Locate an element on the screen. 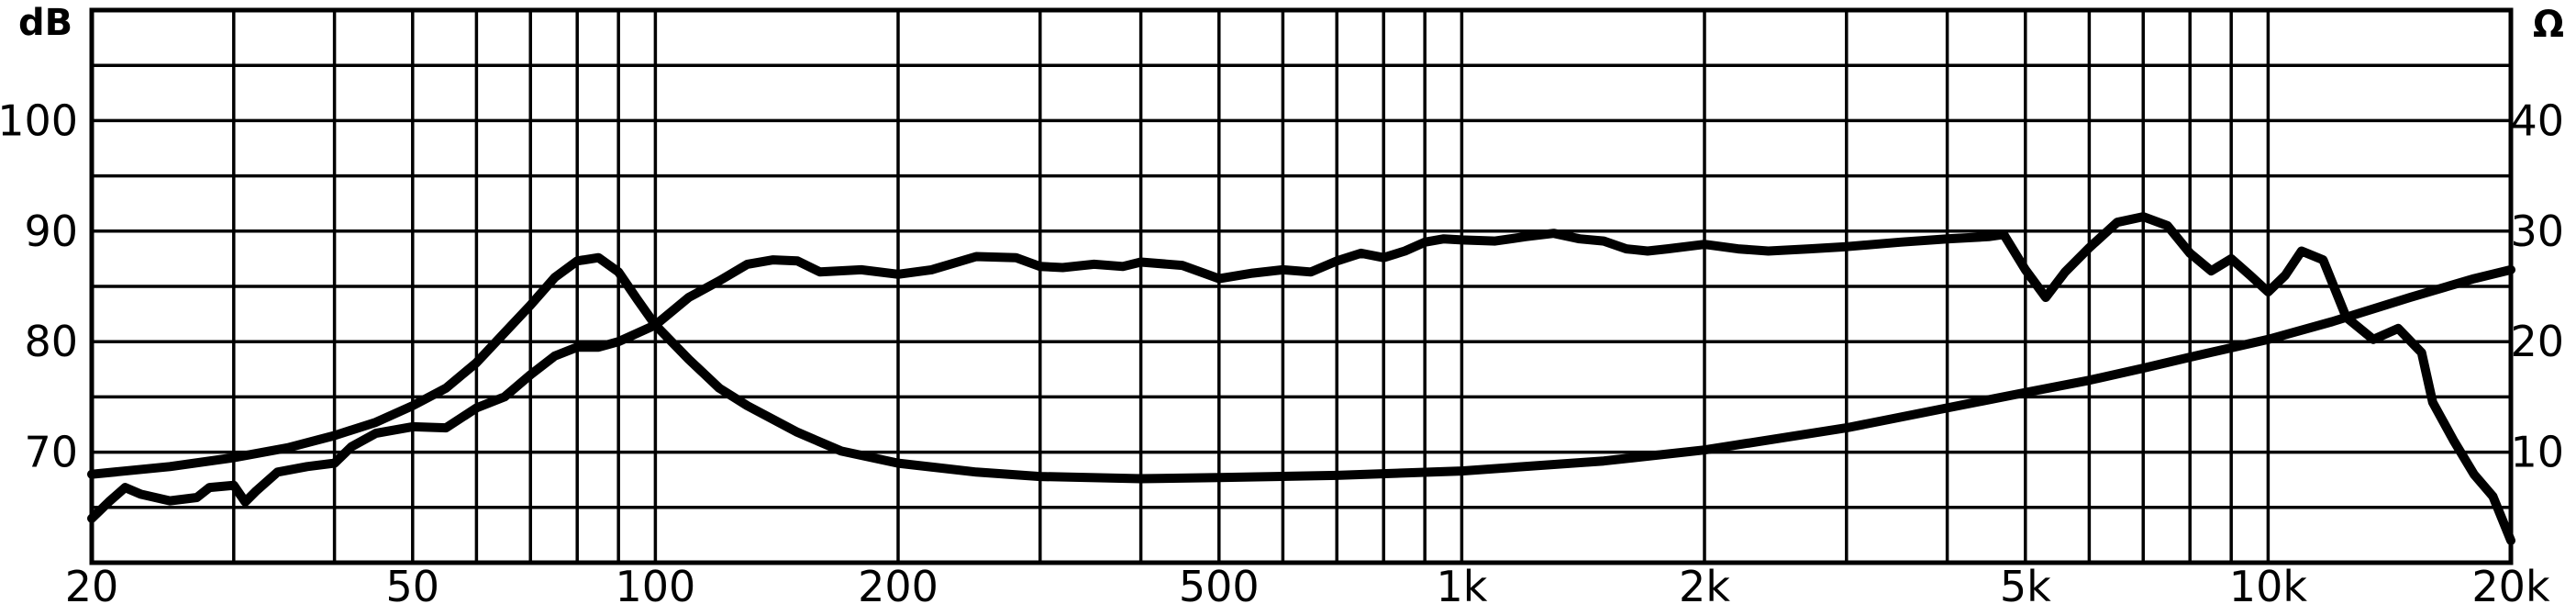  y-tick-label: 70 is located at coordinates (51, 452).